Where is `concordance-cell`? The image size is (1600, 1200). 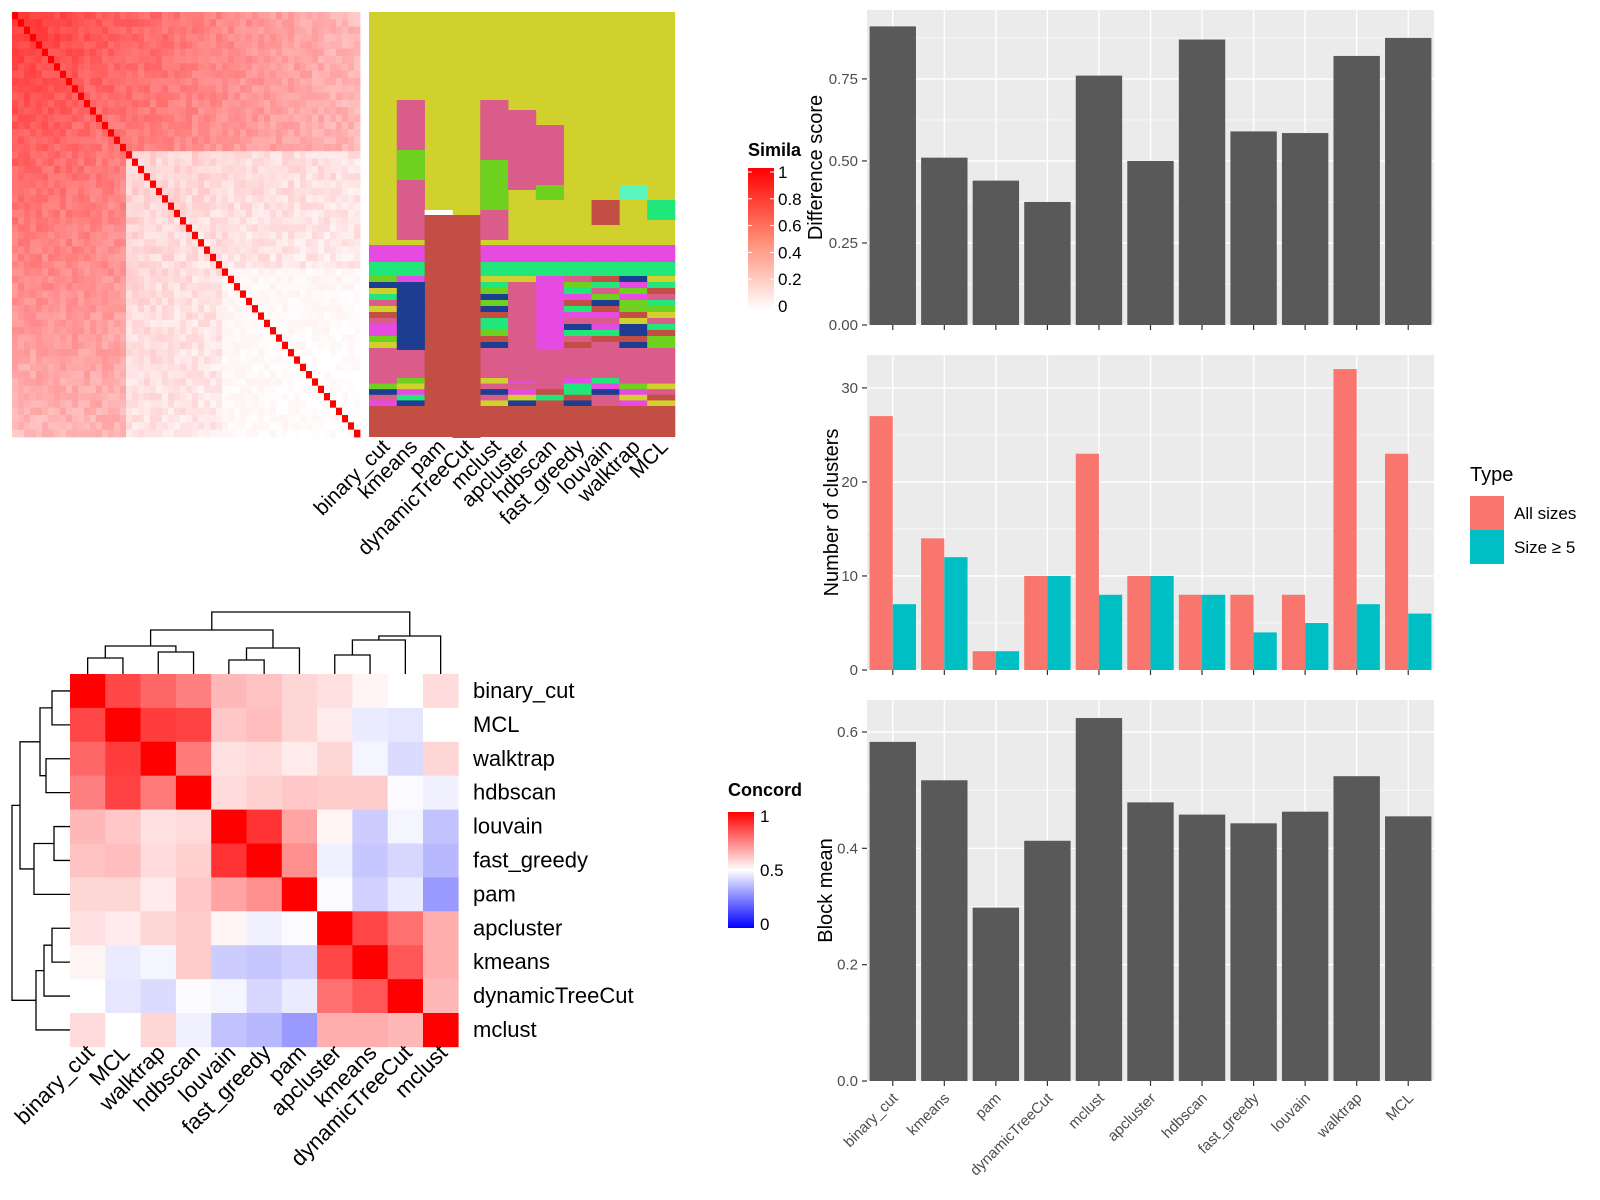 concordance-cell is located at coordinates (88, 928).